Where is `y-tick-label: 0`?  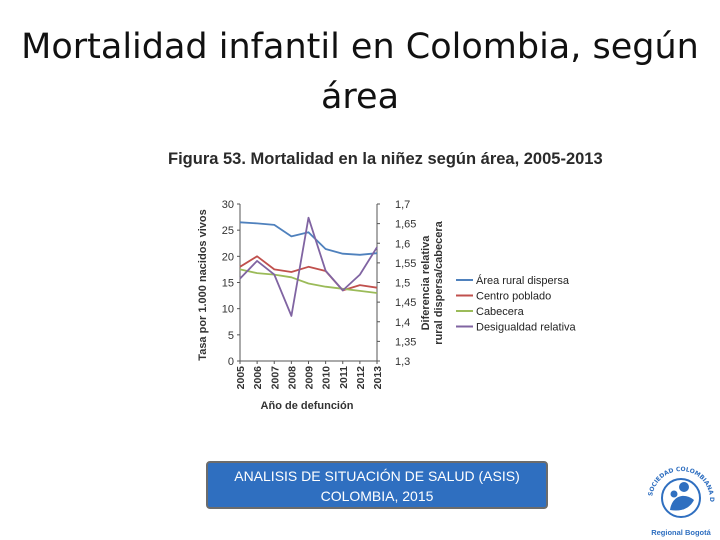
y-tick-label: 0 is located at coordinates (231, 362).